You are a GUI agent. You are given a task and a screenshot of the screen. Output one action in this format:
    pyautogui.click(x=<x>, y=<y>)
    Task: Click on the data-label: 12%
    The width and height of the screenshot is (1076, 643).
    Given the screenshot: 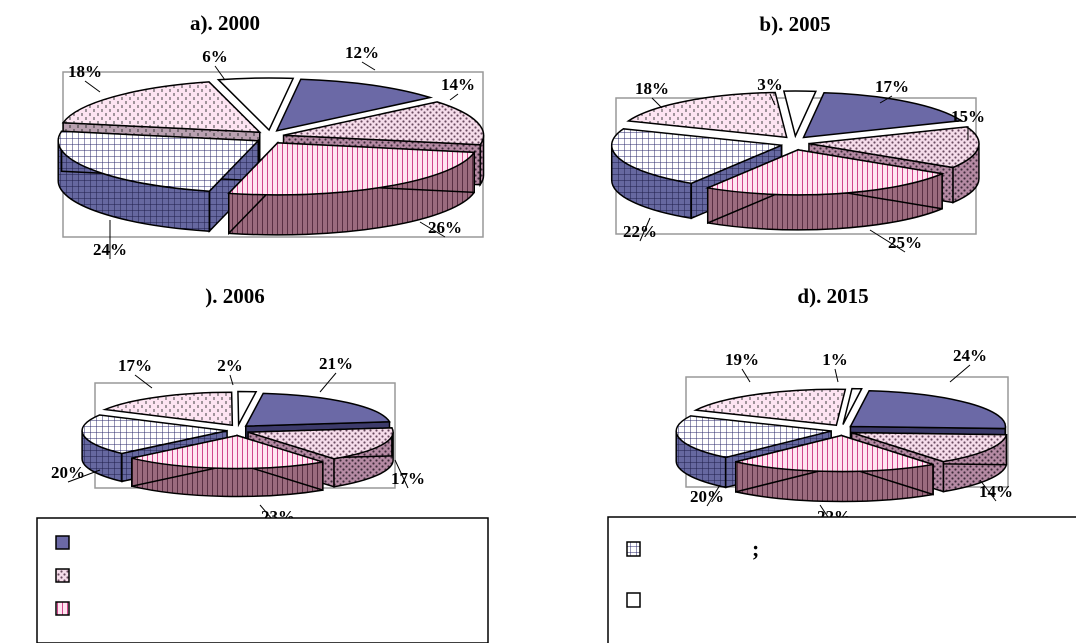 What is the action you would take?
    pyautogui.click(x=362, y=52)
    